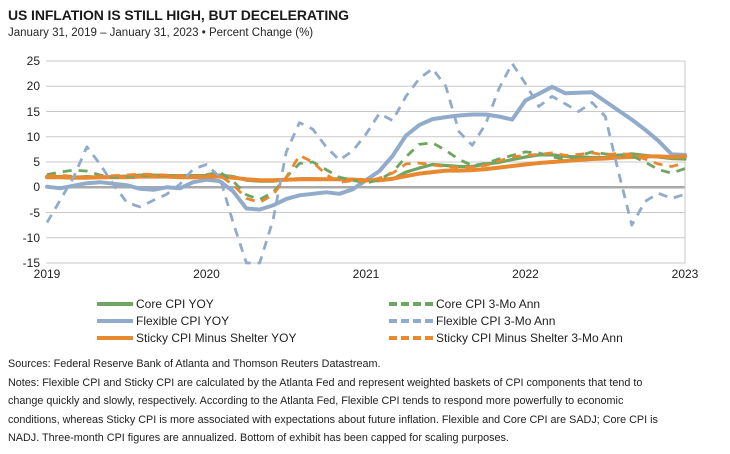 This screenshot has height=454, width=730. I want to click on legend-item-core-cpi-3mo: Core CPI 3-Mo Ann, so click(506, 303).